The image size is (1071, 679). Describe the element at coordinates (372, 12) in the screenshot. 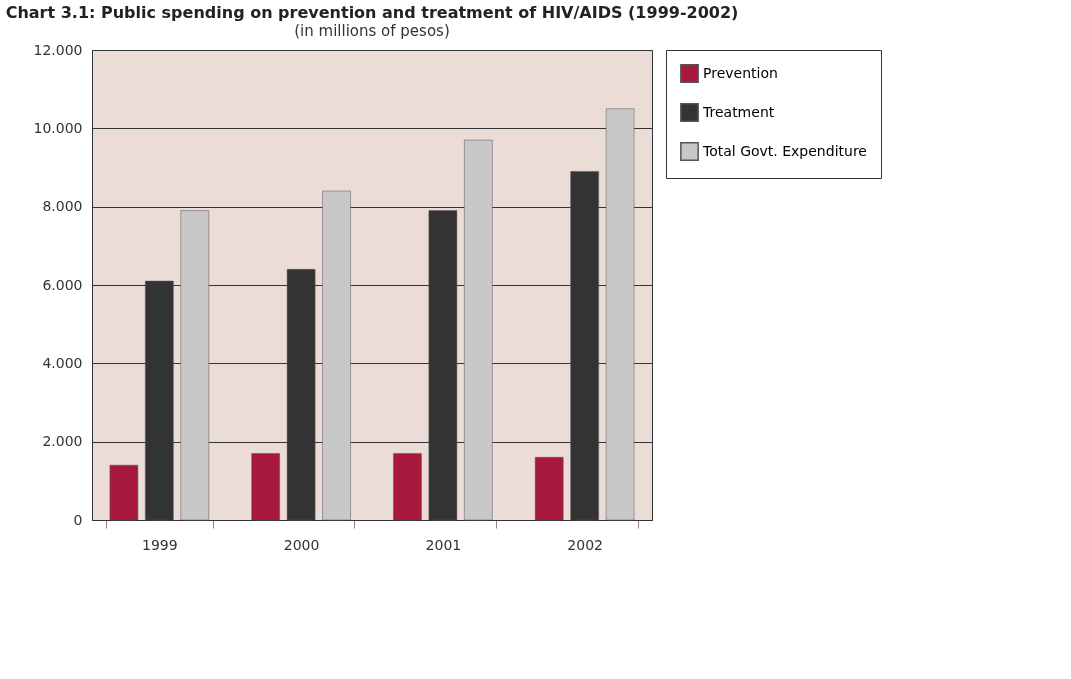

I see `chart-title: Chart 3.1: Public spending on prevention and treatment of HIV/AIDS (1999-2002)` at that location.